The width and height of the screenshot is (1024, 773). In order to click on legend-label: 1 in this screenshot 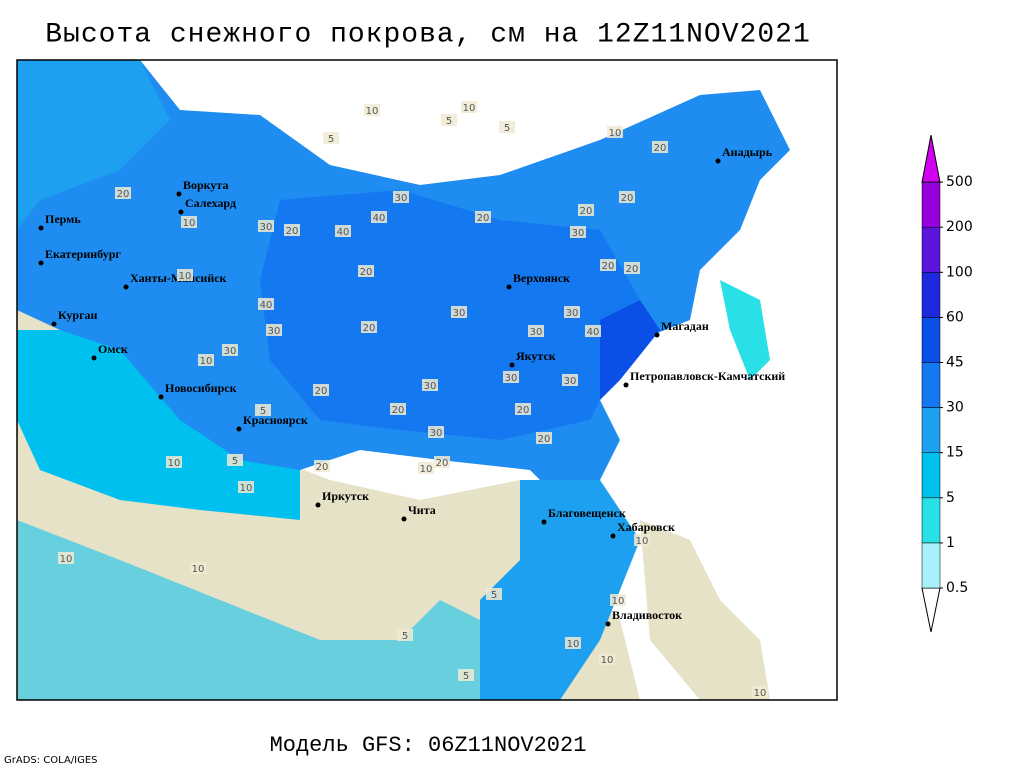, I will do `click(950, 543)`.